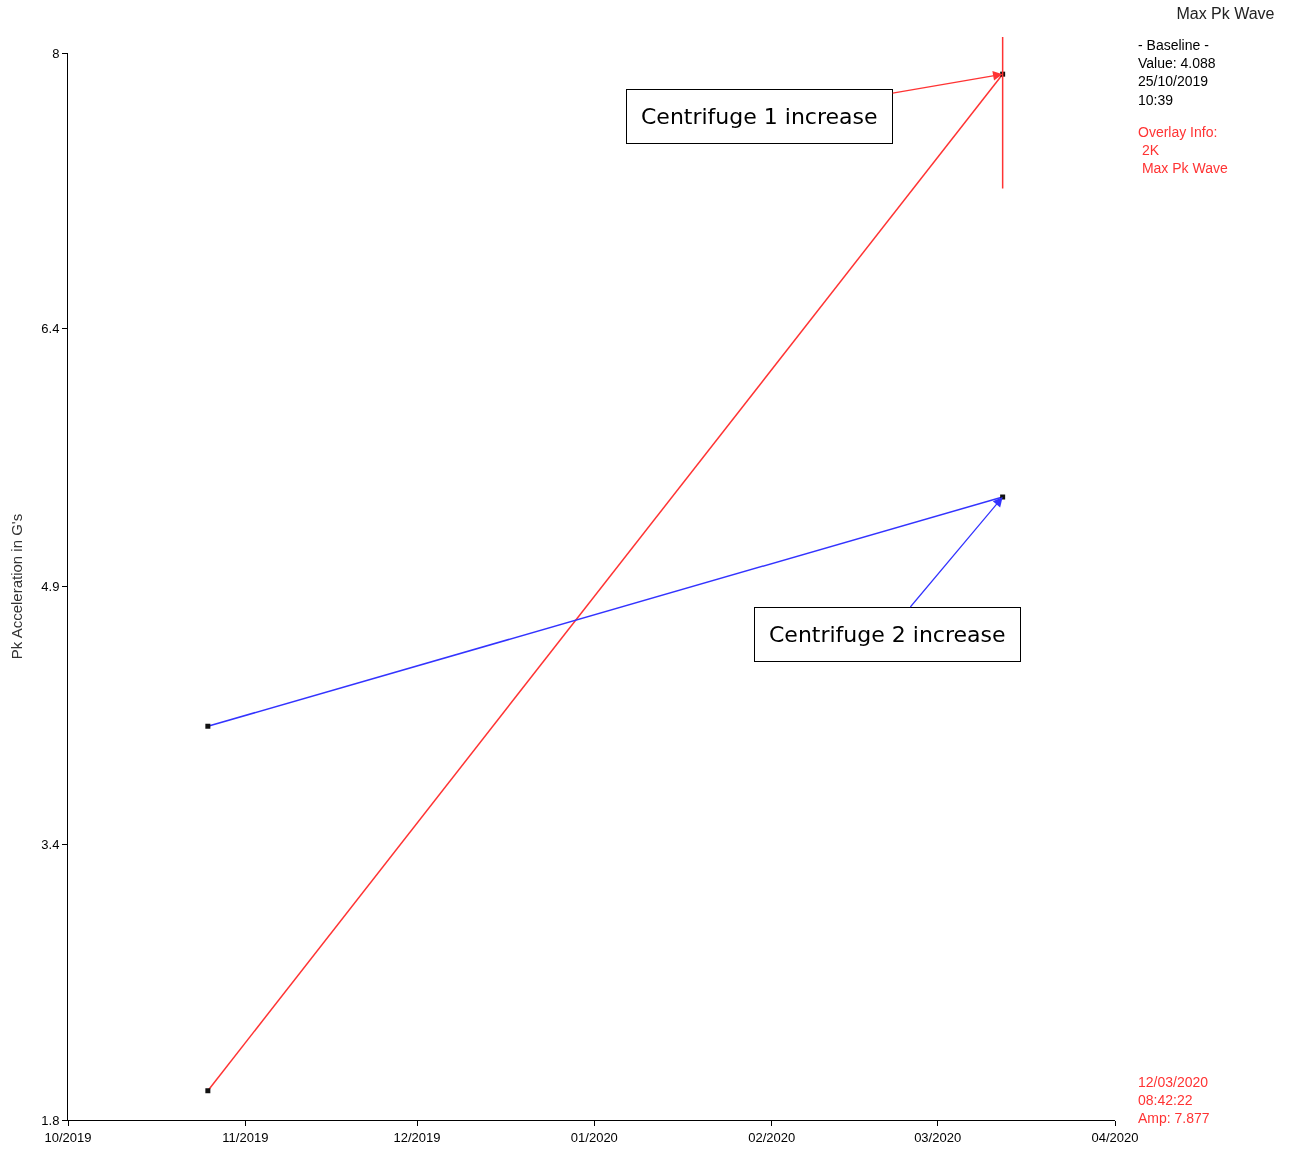 This screenshot has height=1167, width=1290. I want to click on x-tick-label: 04/2020, so click(1115, 1137).